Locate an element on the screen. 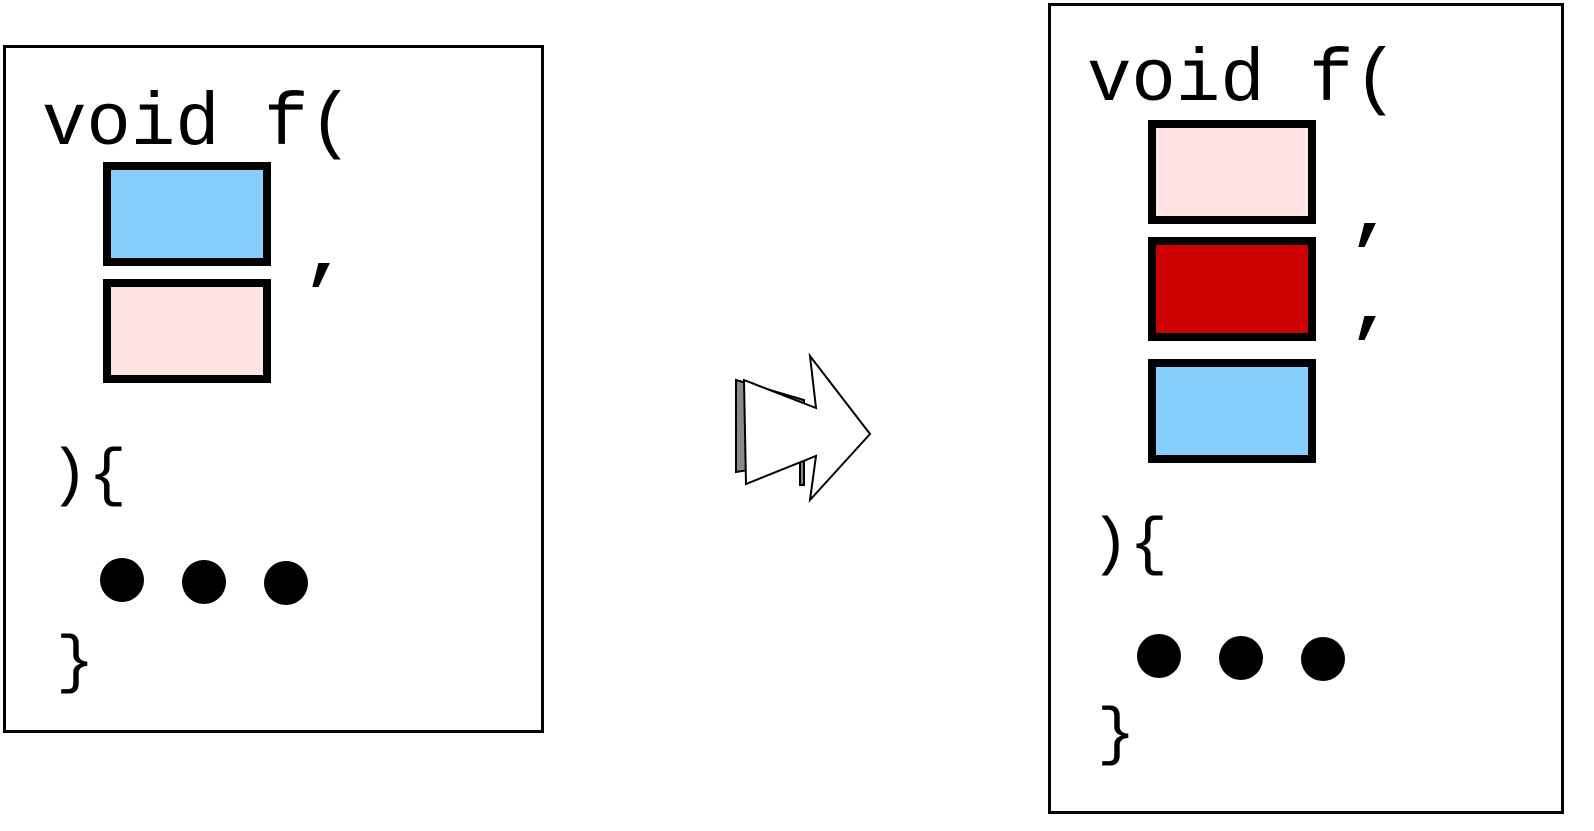 This screenshot has width=1594, height=831. left-body-open: ){ is located at coordinates (88, 477).